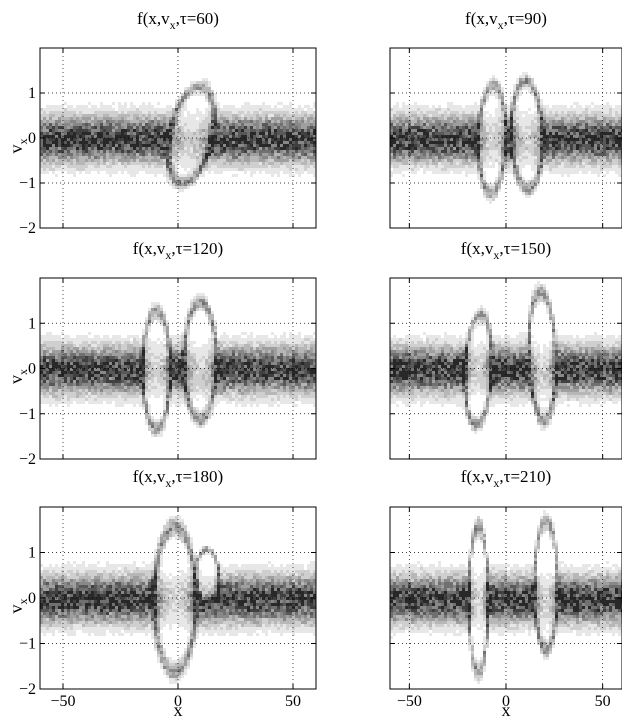  What do you see at coordinates (178, 250) in the screenshot?
I see `panel-title: f(x,vx,τ=120)` at bounding box center [178, 250].